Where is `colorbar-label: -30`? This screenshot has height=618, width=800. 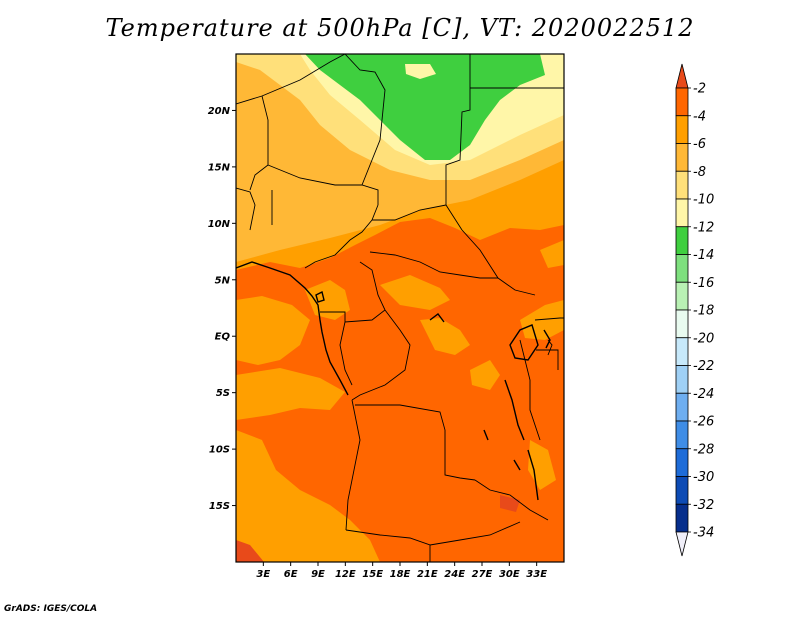 colorbar-label: -30 is located at coordinates (703, 477).